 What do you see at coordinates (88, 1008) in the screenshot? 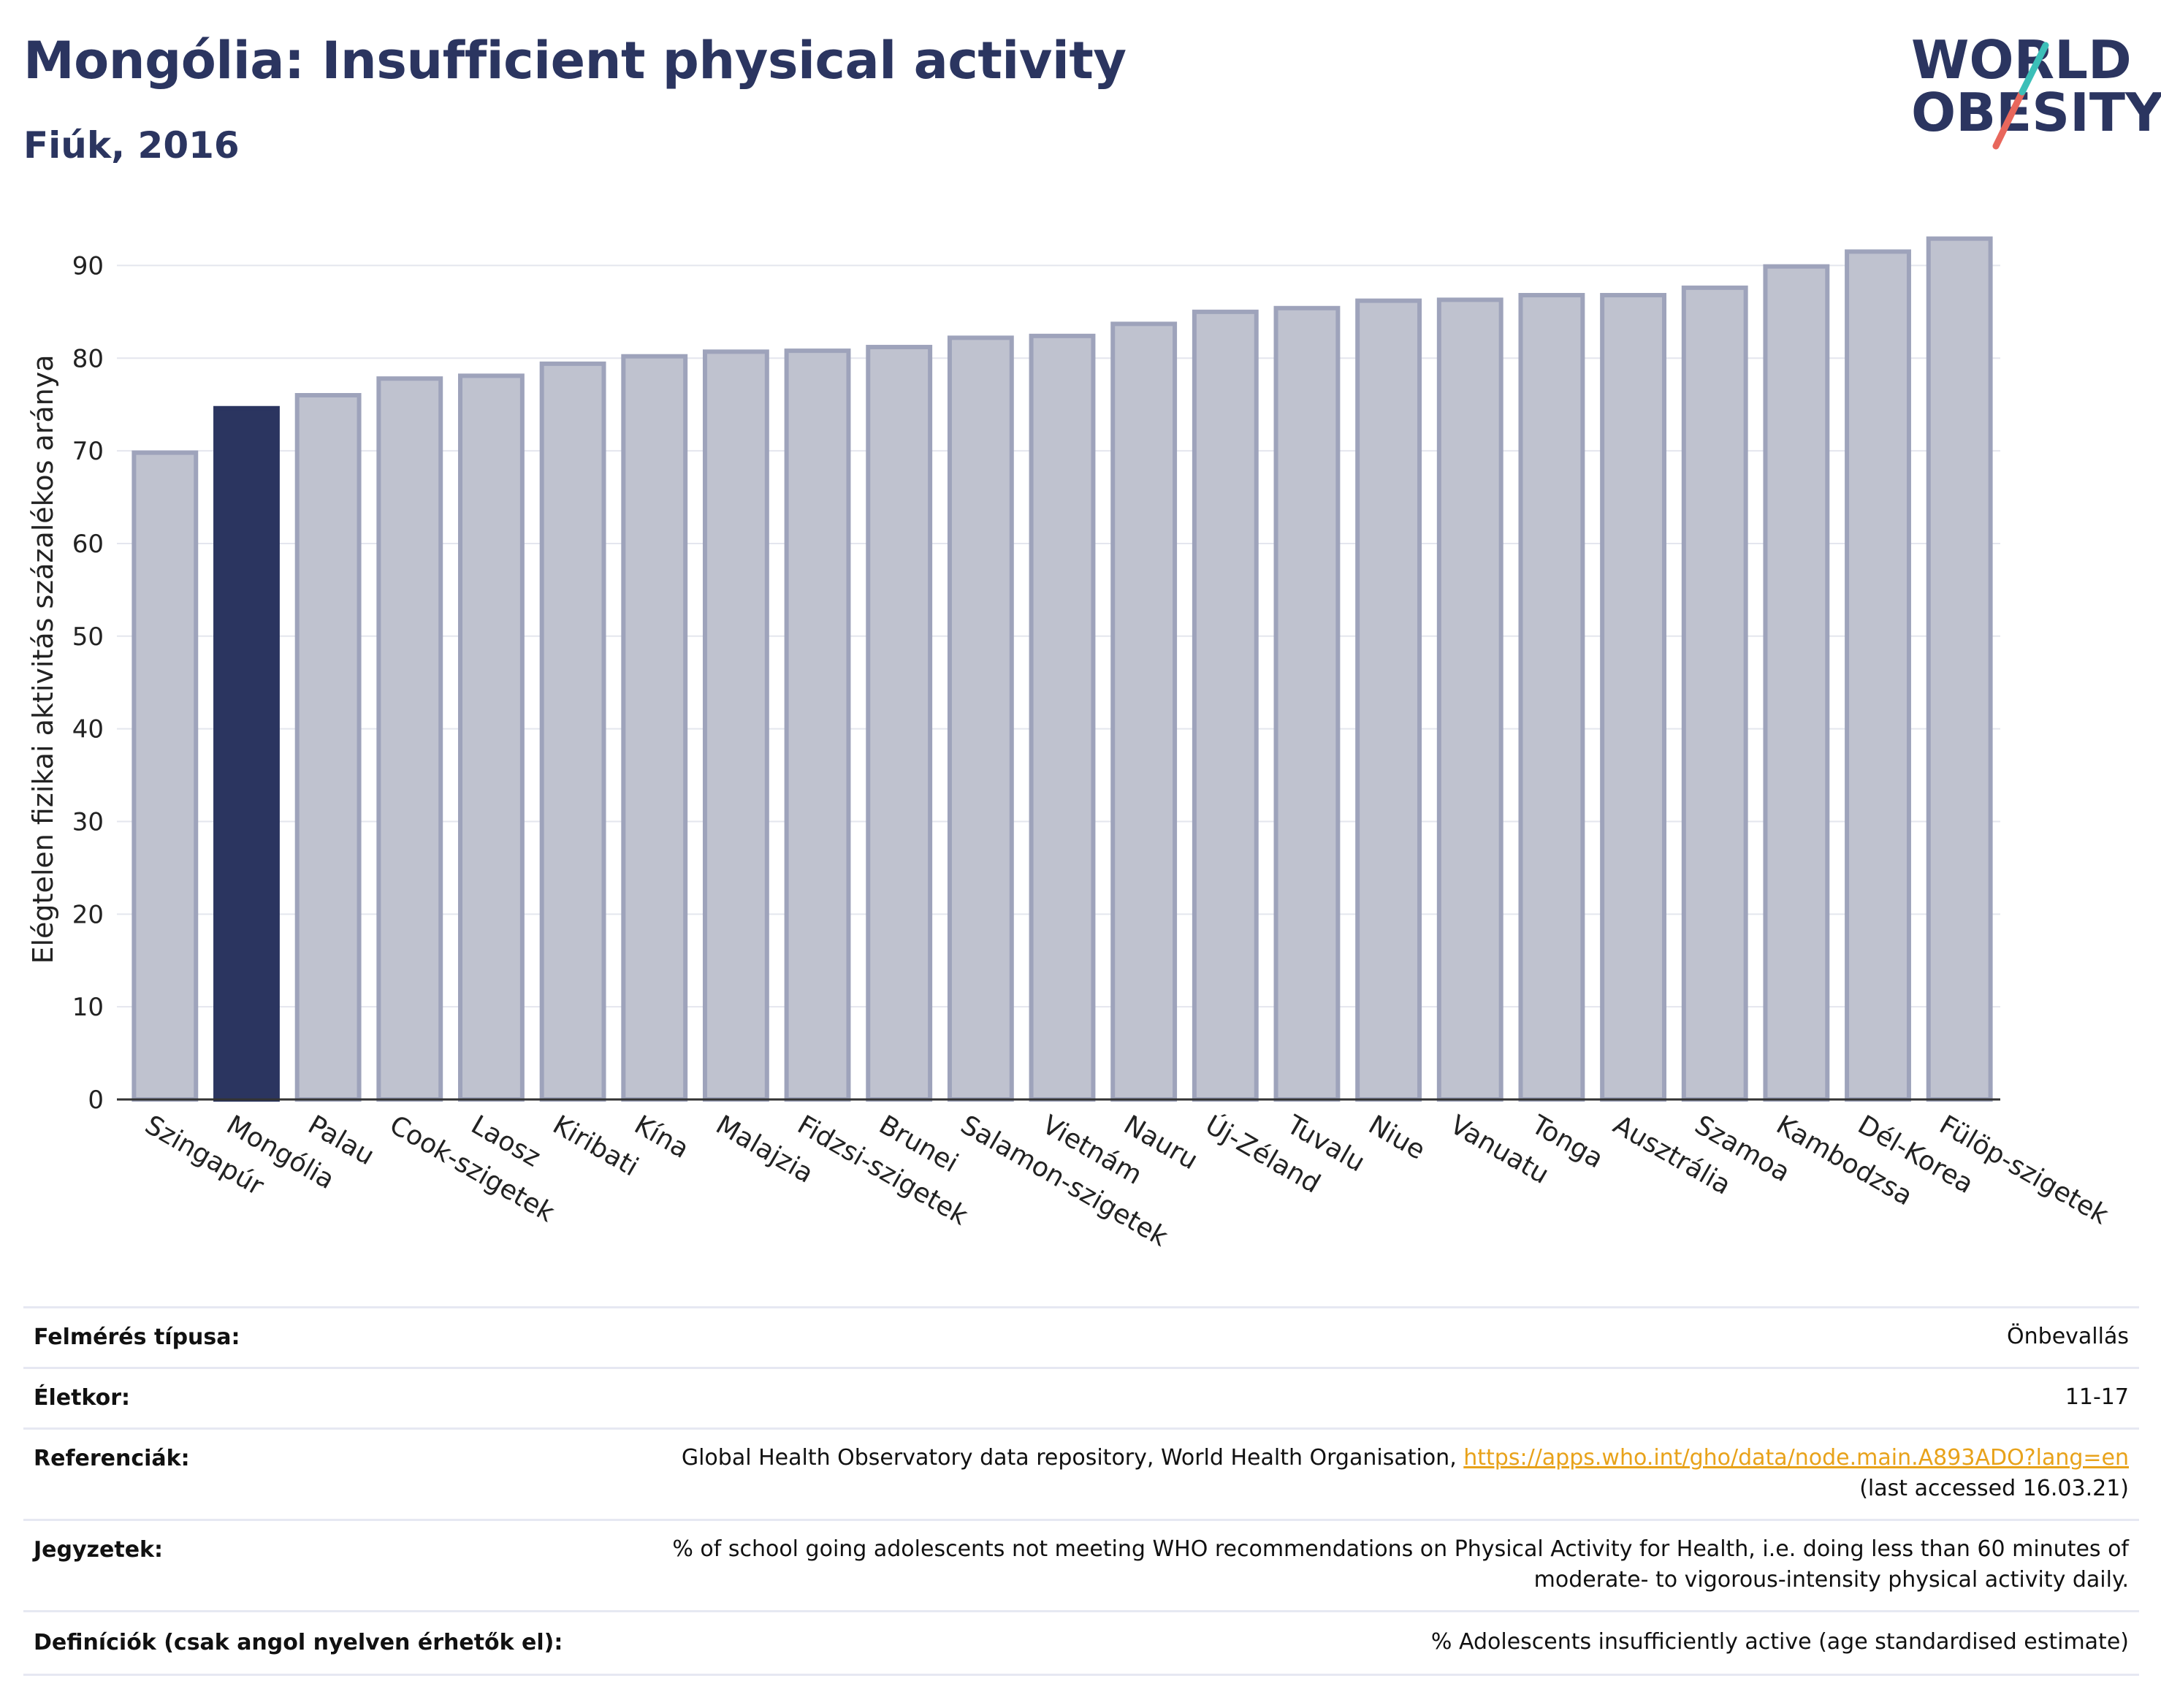
I see `y-tick-label: 10` at bounding box center [88, 1008].